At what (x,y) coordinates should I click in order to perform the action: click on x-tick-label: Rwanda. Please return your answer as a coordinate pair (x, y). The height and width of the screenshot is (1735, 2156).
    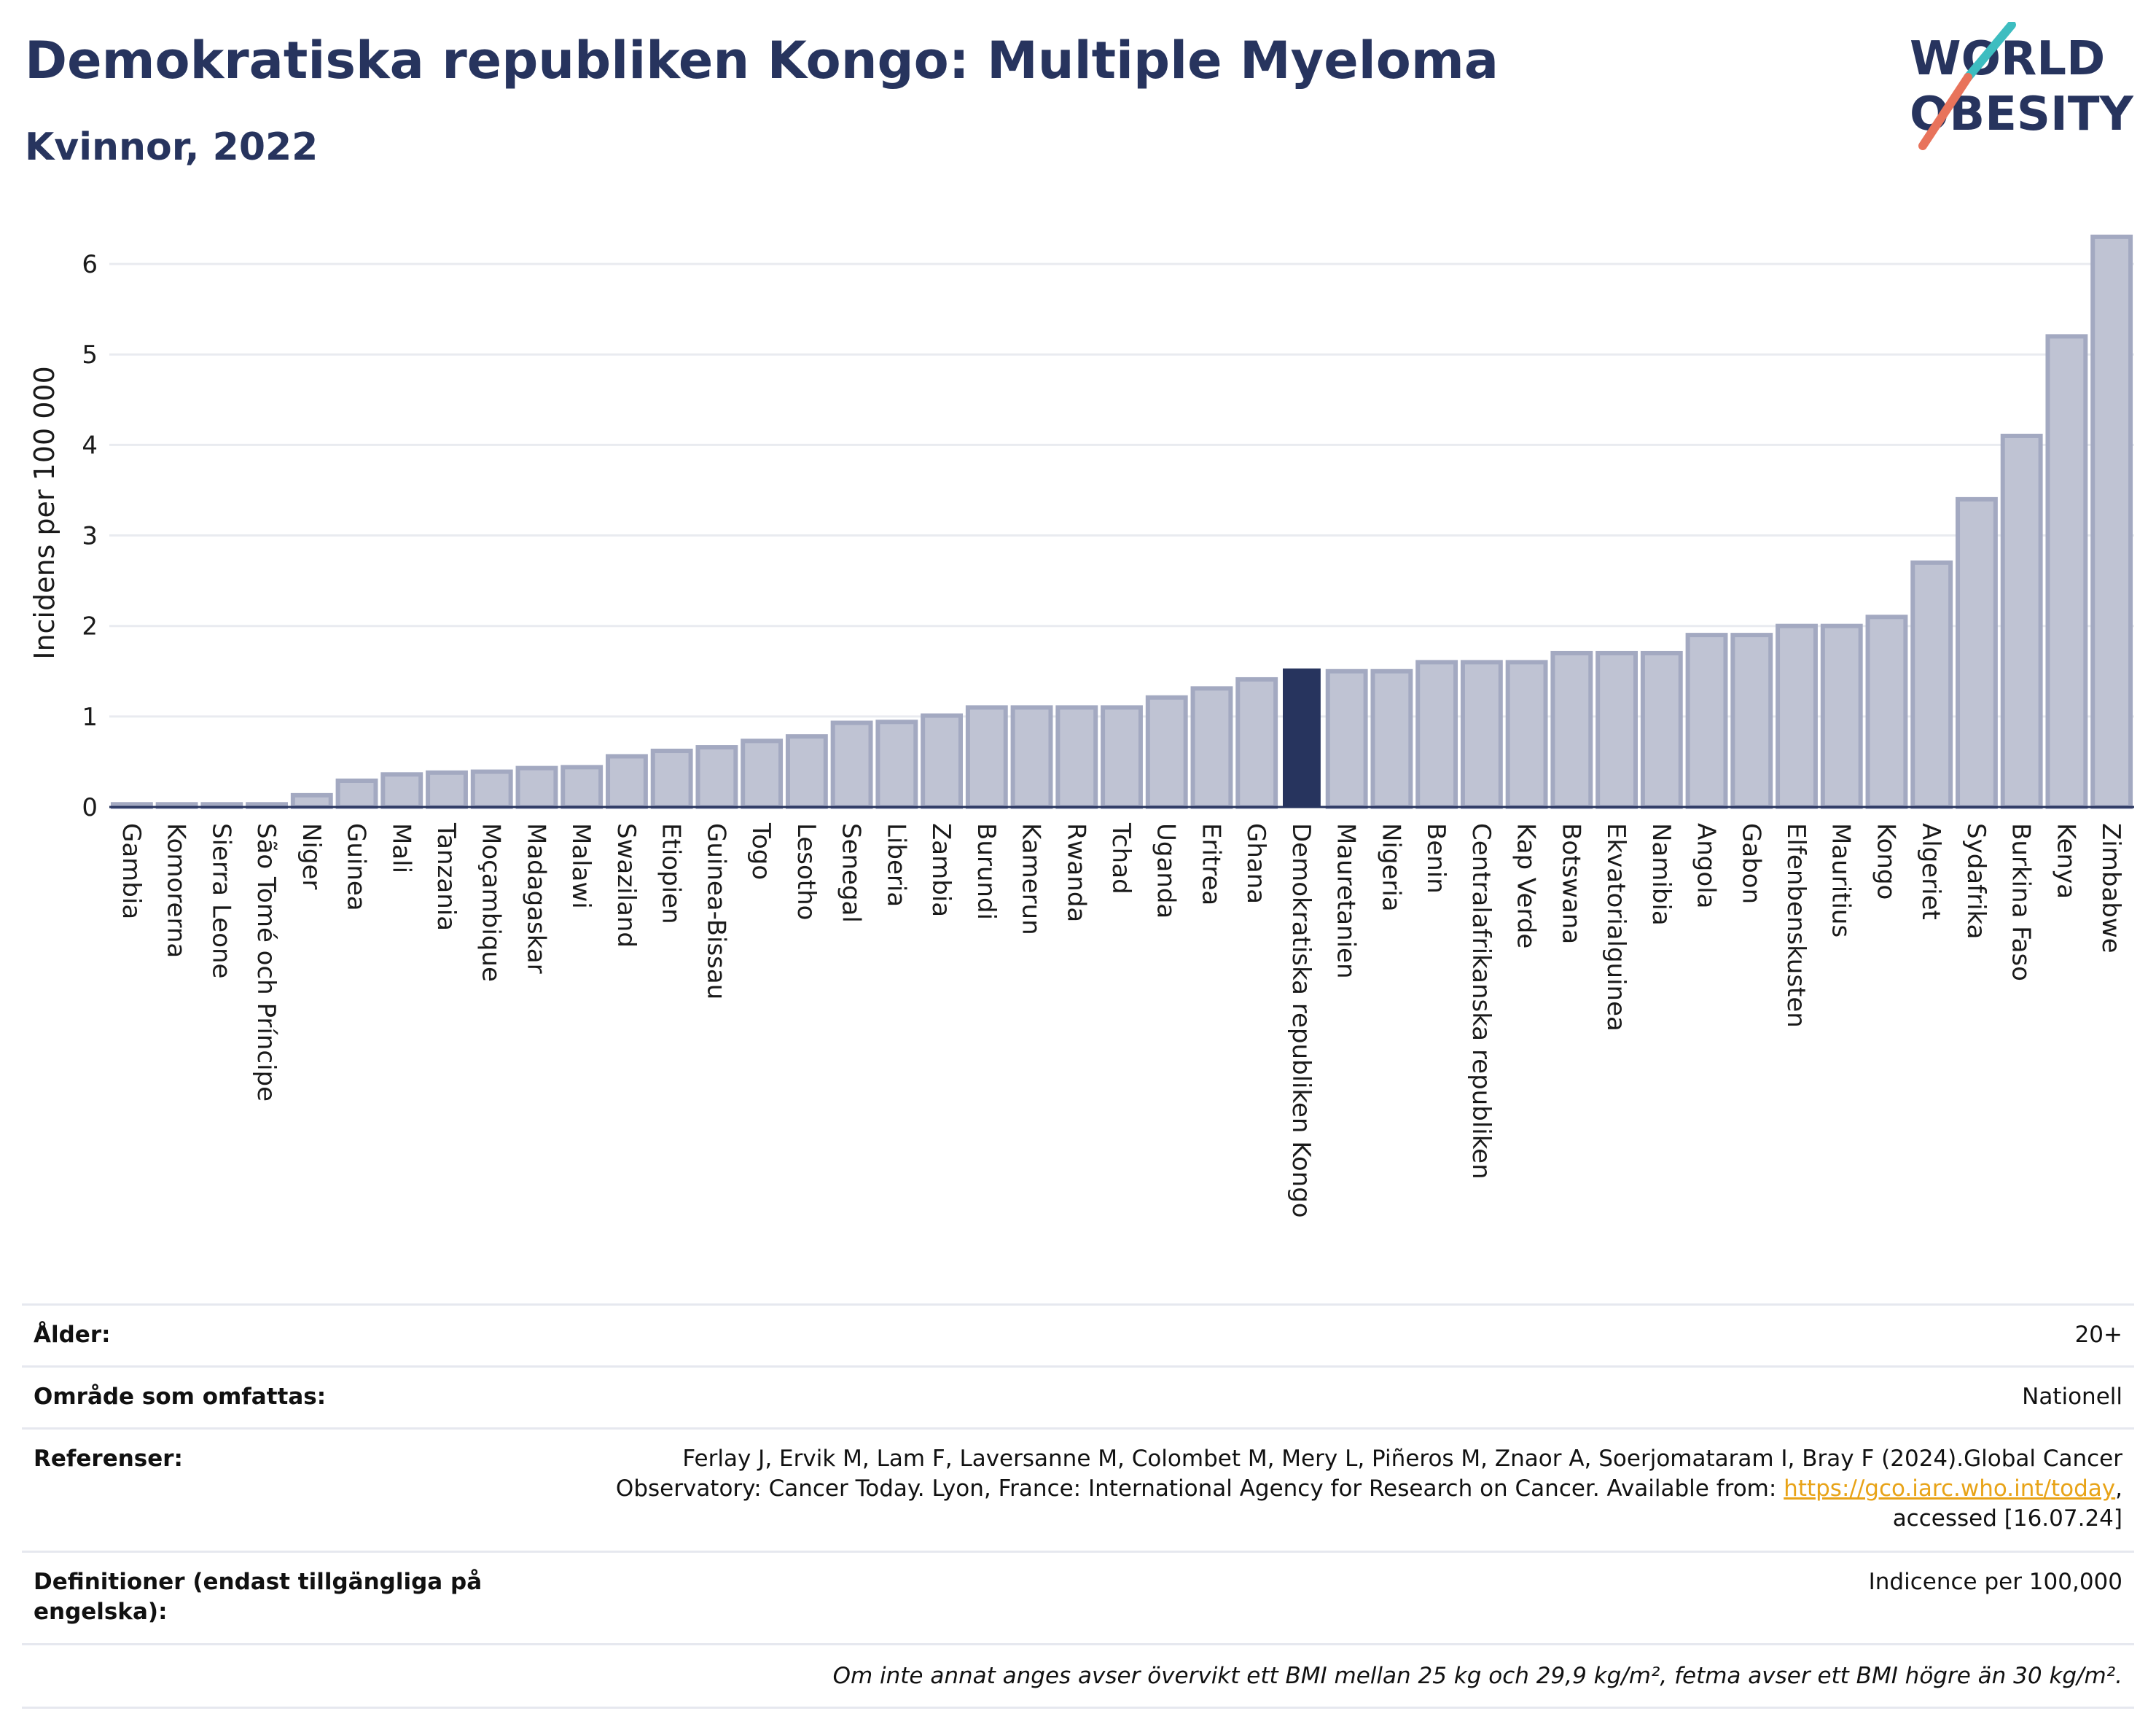
    Looking at the image, I should click on (1075, 872).